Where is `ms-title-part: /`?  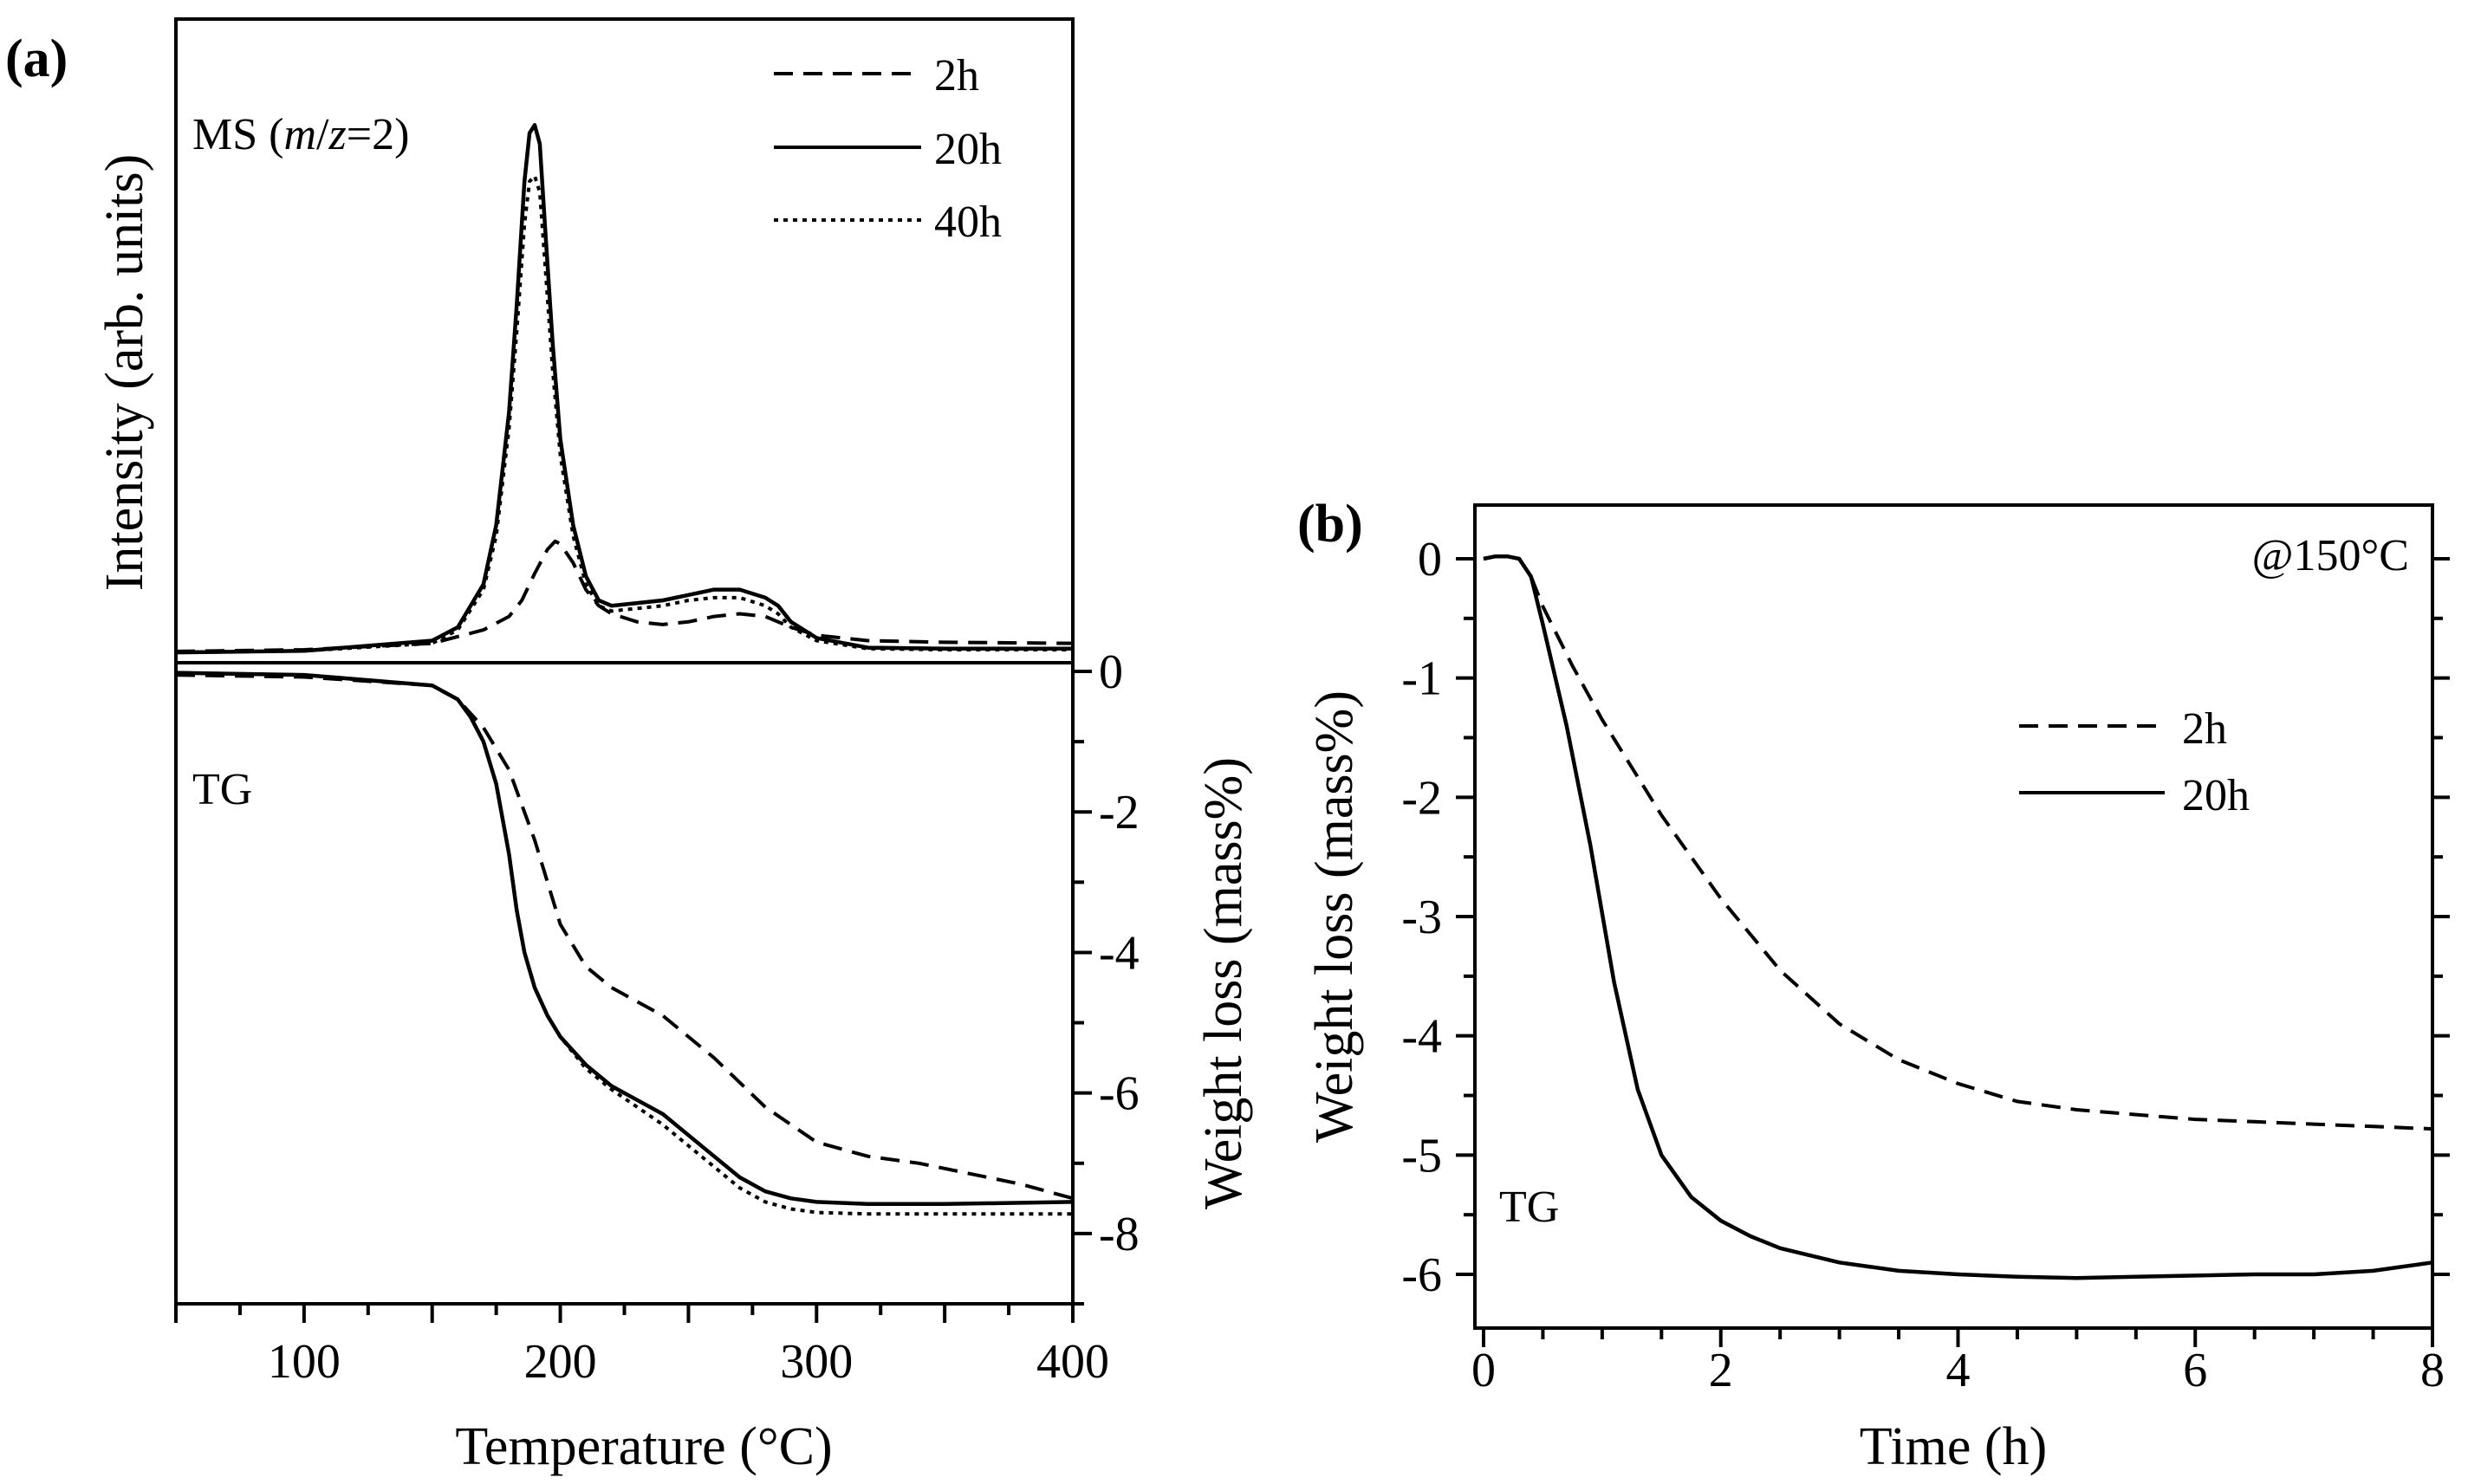 ms-title-part: / is located at coordinates (322, 134).